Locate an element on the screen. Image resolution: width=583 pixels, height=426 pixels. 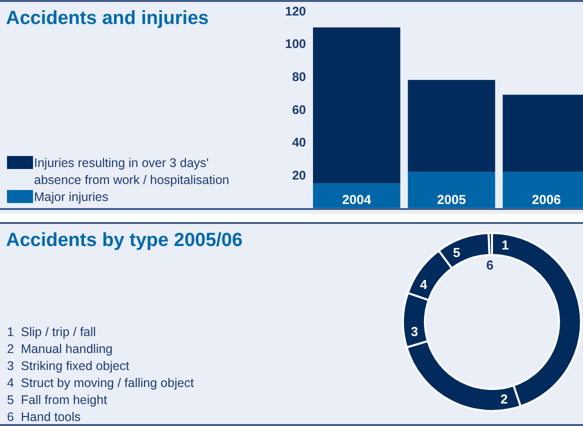
x-tick-label: 2005 is located at coordinates (451, 199).